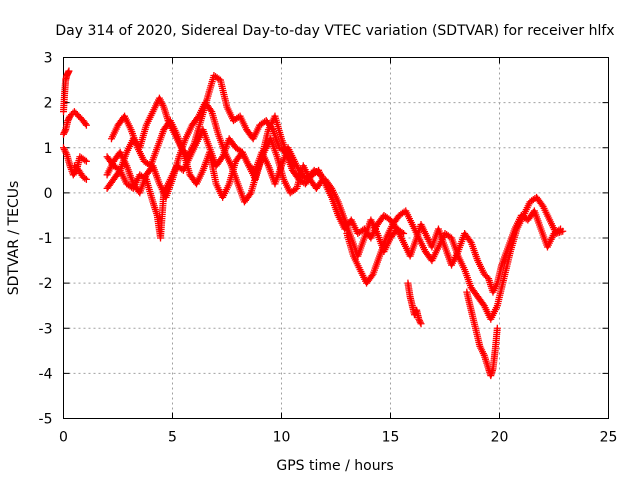 Image resolution: width=640 pixels, height=480 pixels. I want to click on x-axis-label: GPS time / hours, so click(334, 466).